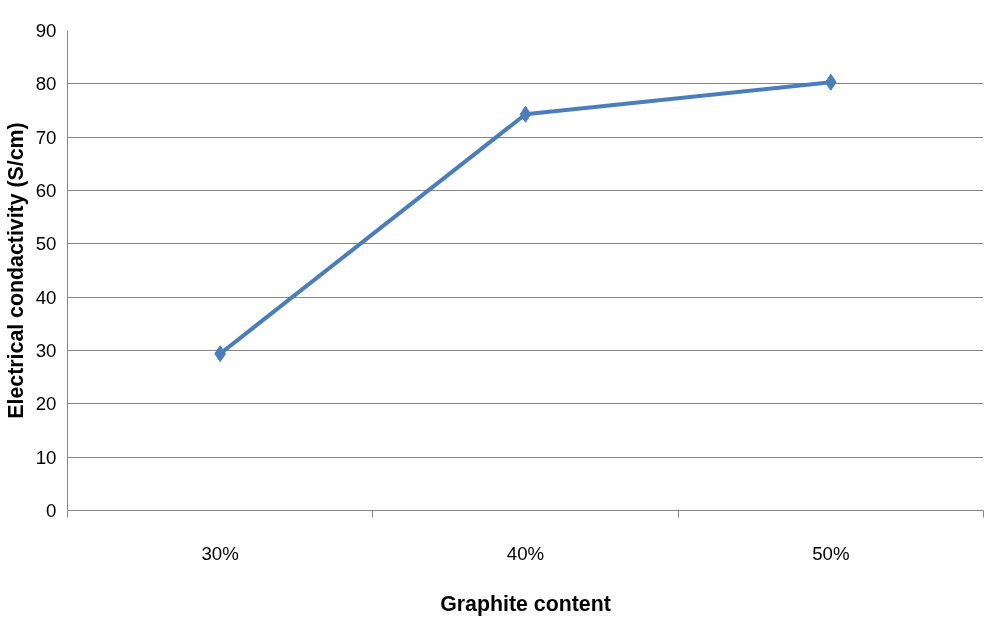 The image size is (1003, 618). Describe the element at coordinates (46, 404) in the screenshot. I see `y-tick-label: 20` at that location.